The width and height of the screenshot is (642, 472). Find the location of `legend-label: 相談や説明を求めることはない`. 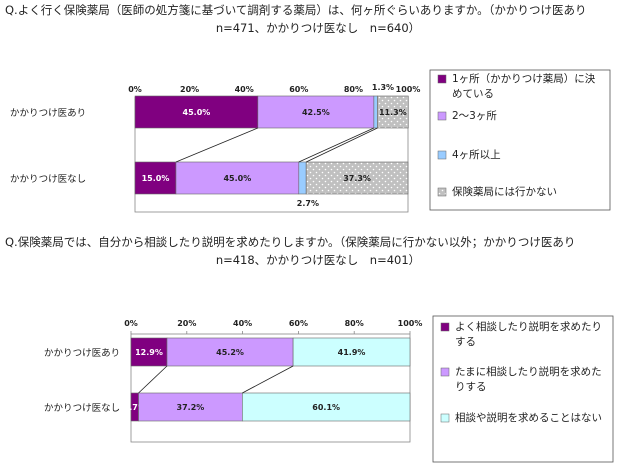

legend-label: 相談や説明を求めることはない is located at coordinates (528, 417).